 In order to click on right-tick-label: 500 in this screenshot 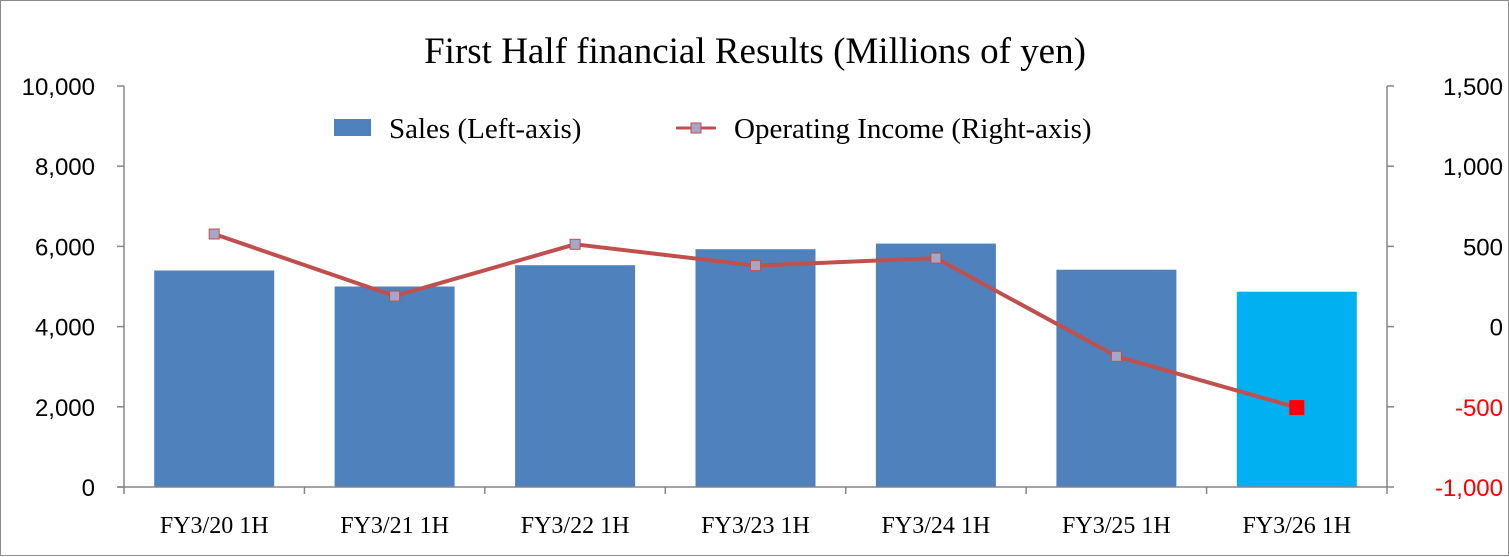, I will do `click(1483, 247)`.